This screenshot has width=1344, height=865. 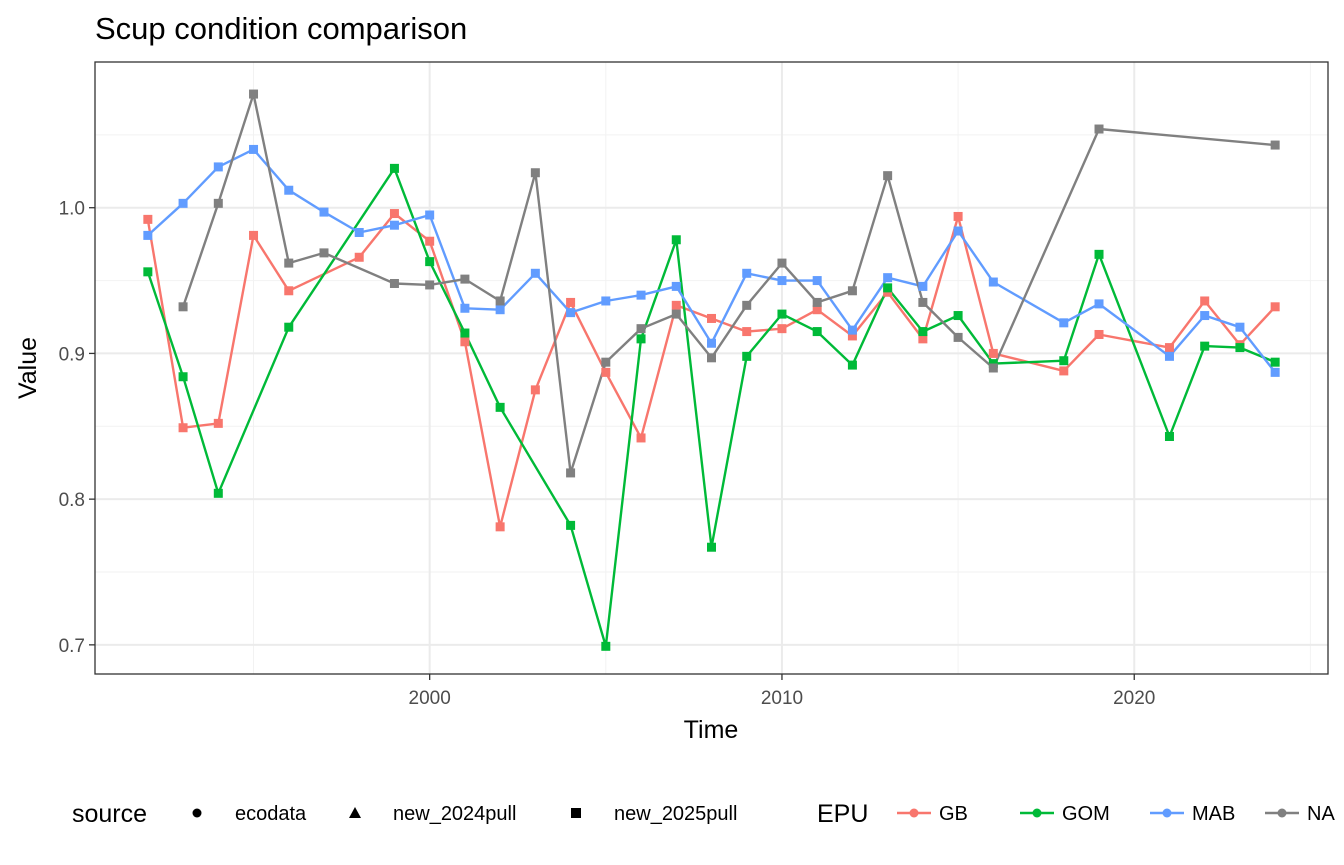 What do you see at coordinates (1282, 813) in the screenshot?
I see `legend-key-point-na` at bounding box center [1282, 813].